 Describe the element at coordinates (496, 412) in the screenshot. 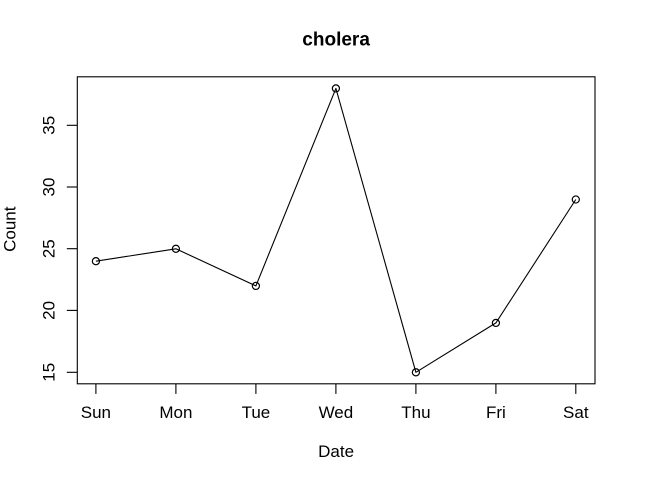

I see `svg-text: Fri` at that location.